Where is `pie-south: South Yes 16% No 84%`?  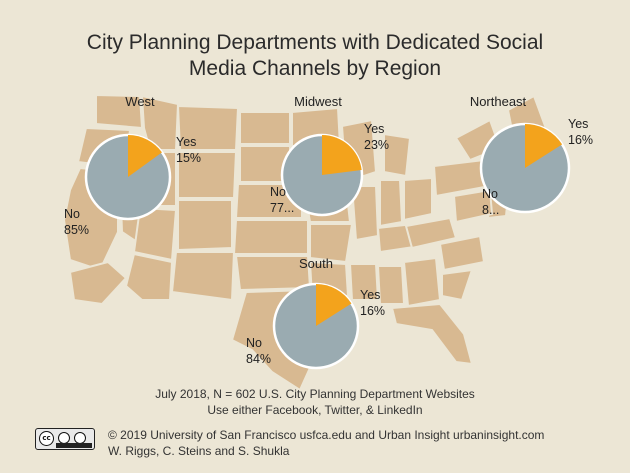 pie-south: South Yes 16% No 84% is located at coordinates (315, 313).